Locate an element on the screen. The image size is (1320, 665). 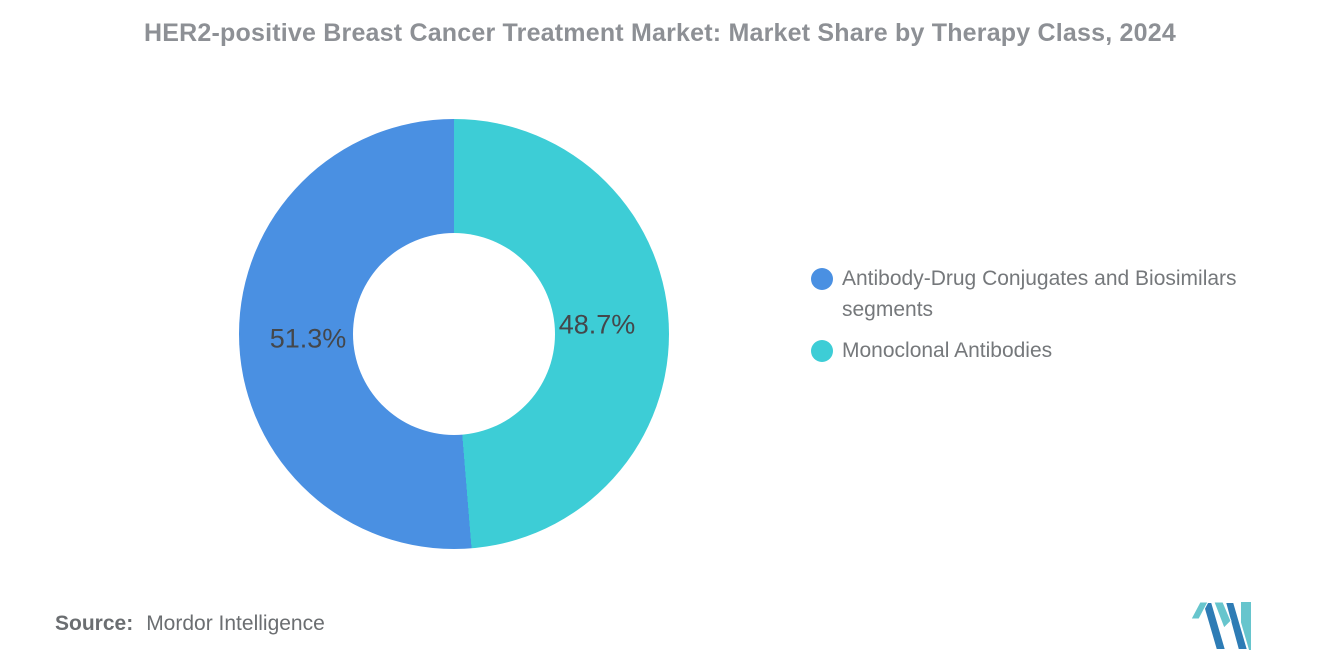
legend-marker-adc-icon is located at coordinates (822, 279).